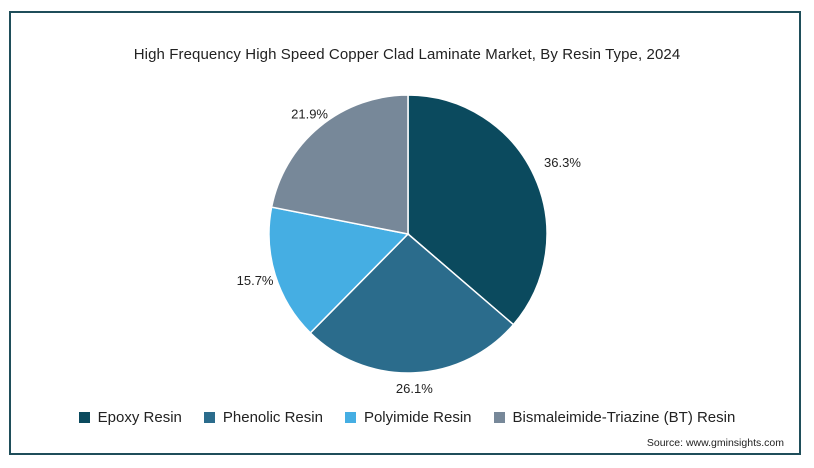 The width and height of the screenshot is (814, 468). I want to click on legend-item: Epoxy Resin, so click(130, 417).